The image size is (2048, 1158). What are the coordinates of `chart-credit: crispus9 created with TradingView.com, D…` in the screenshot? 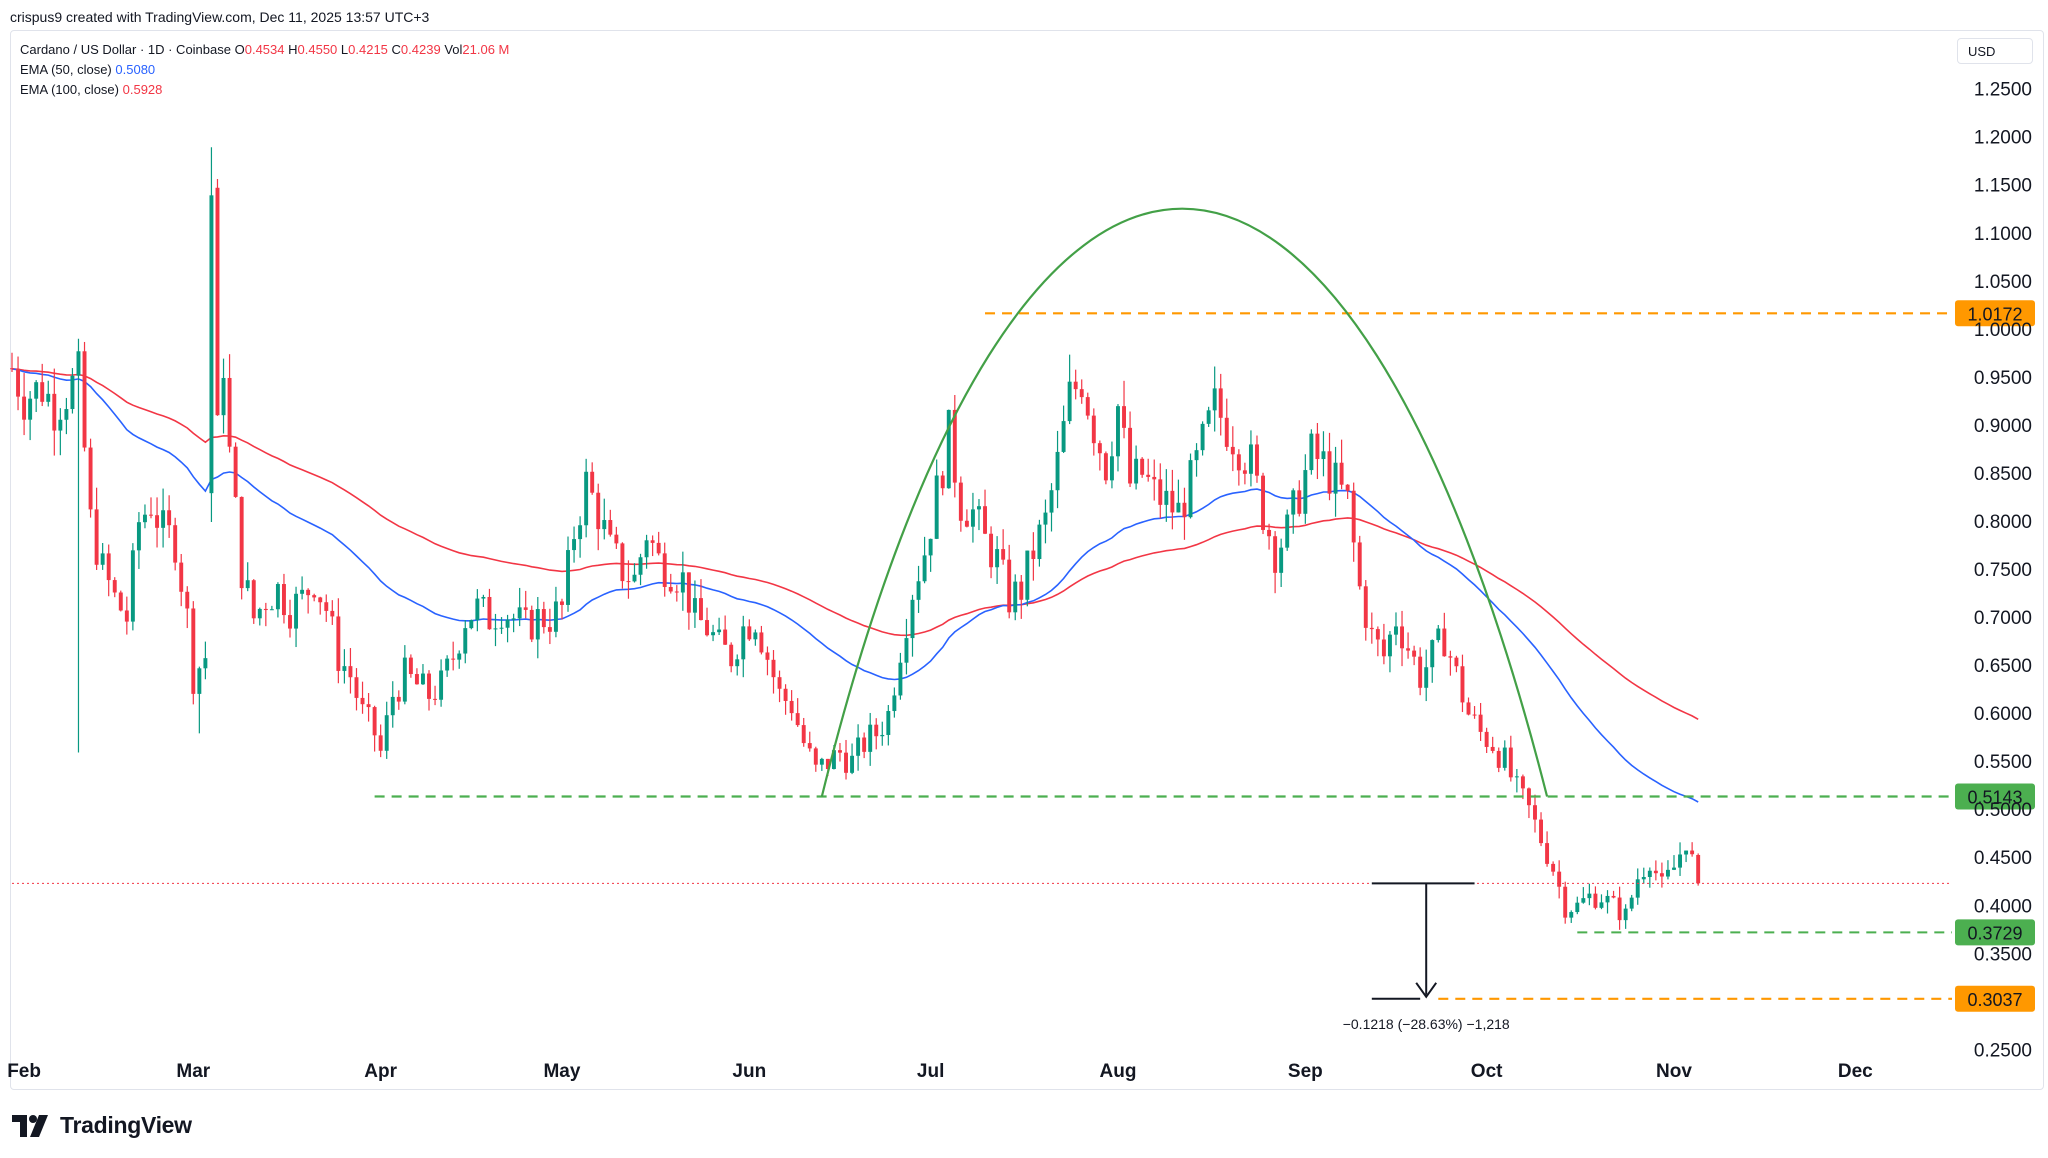 It's located at (220, 17).